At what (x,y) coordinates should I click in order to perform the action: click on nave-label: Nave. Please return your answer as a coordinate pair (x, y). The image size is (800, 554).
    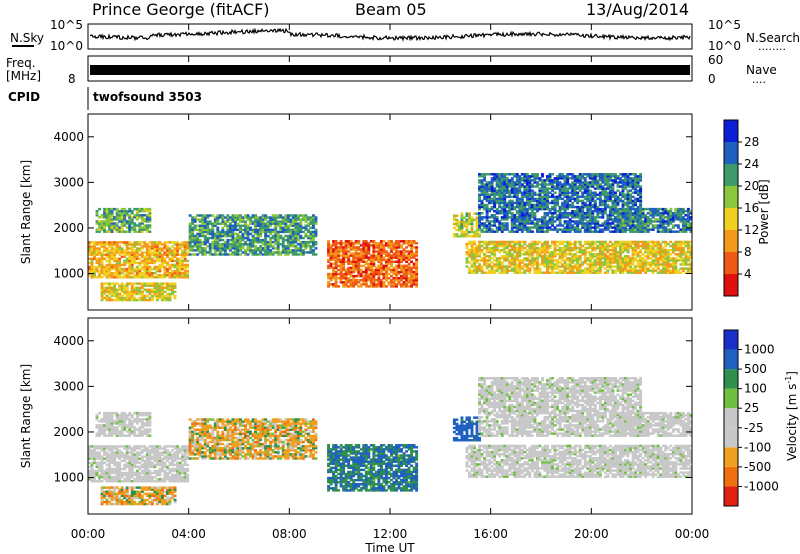
    Looking at the image, I should click on (761, 70).